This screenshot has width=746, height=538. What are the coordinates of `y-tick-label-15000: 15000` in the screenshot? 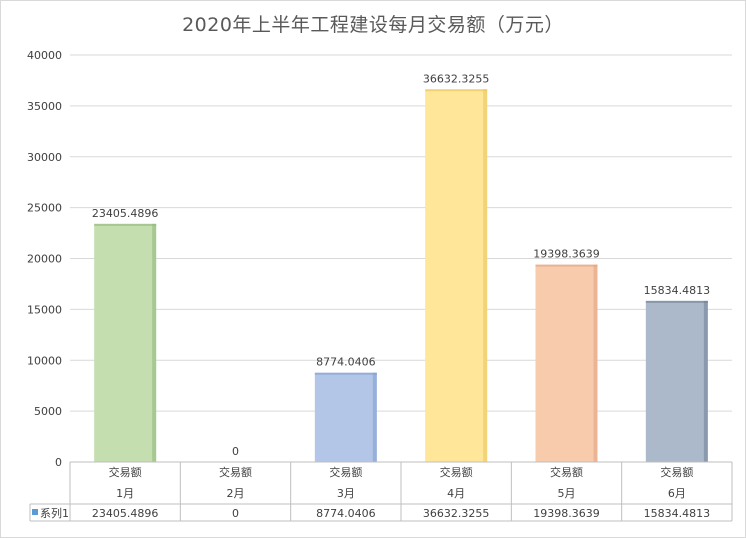 It's located at (44, 309).